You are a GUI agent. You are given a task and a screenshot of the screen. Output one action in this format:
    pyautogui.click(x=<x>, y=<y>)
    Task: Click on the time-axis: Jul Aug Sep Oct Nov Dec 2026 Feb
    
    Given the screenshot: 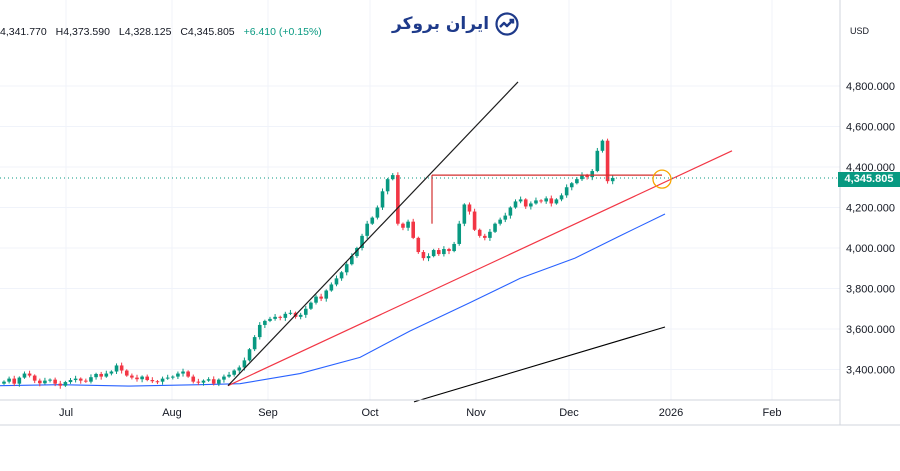 What is the action you would take?
    pyautogui.click(x=420, y=413)
    